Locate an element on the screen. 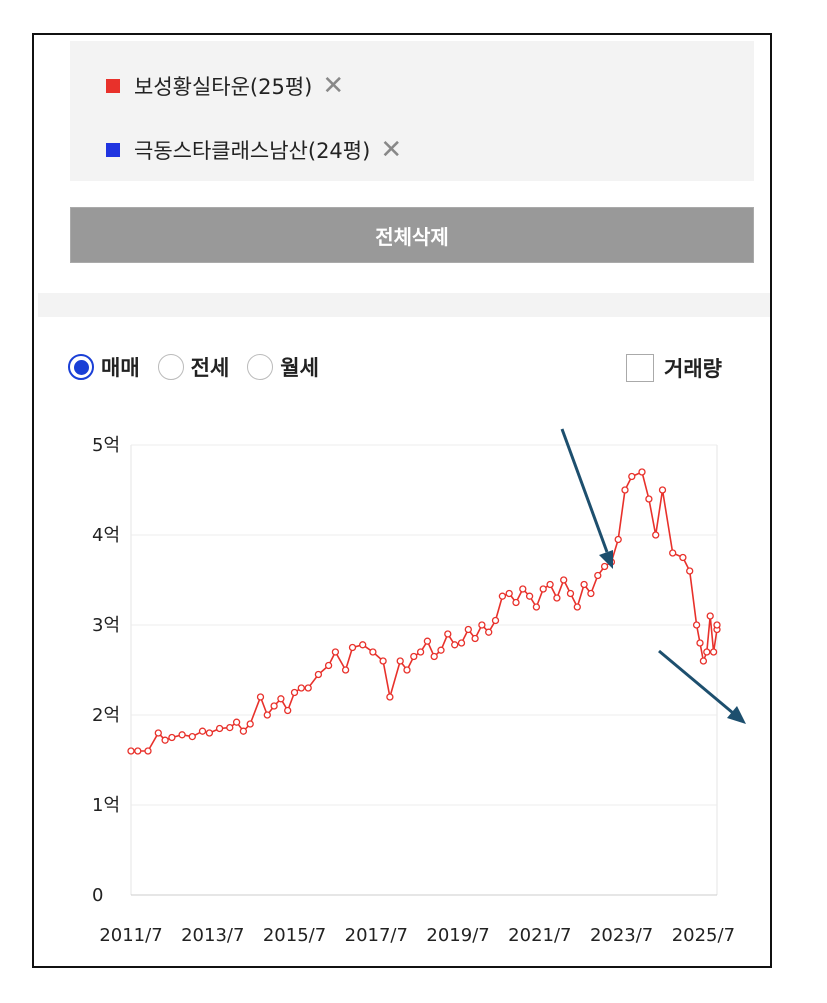  radio-sale: 매매 is located at coordinates (104, 367).